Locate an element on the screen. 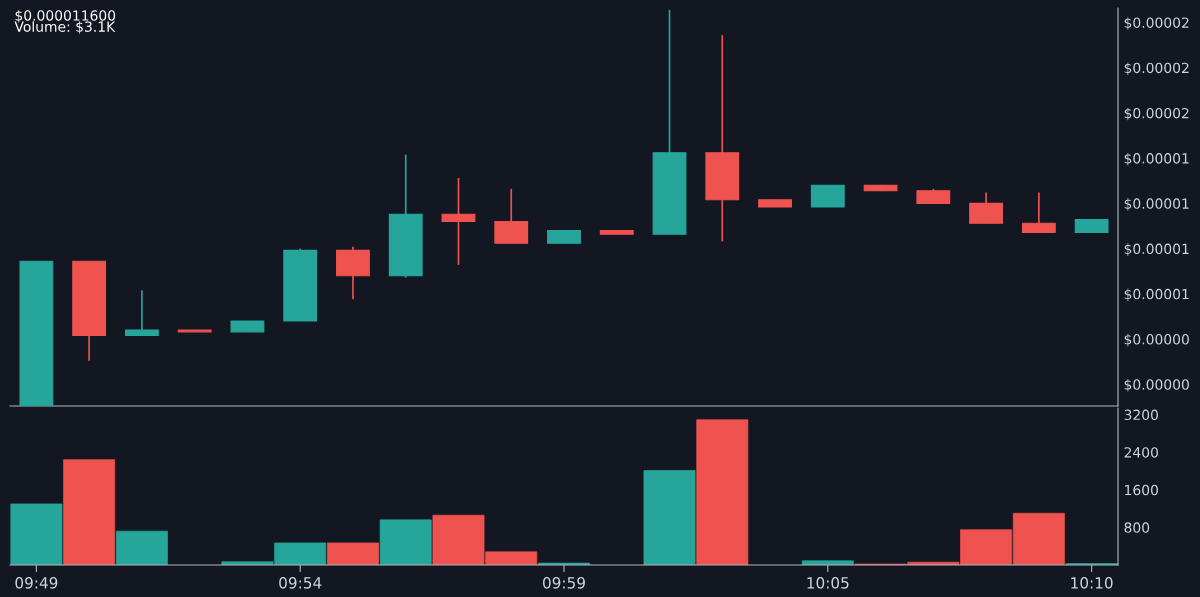 The height and width of the screenshot is (597, 1200). annotation: Volume: $3.1K is located at coordinates (65, 27).